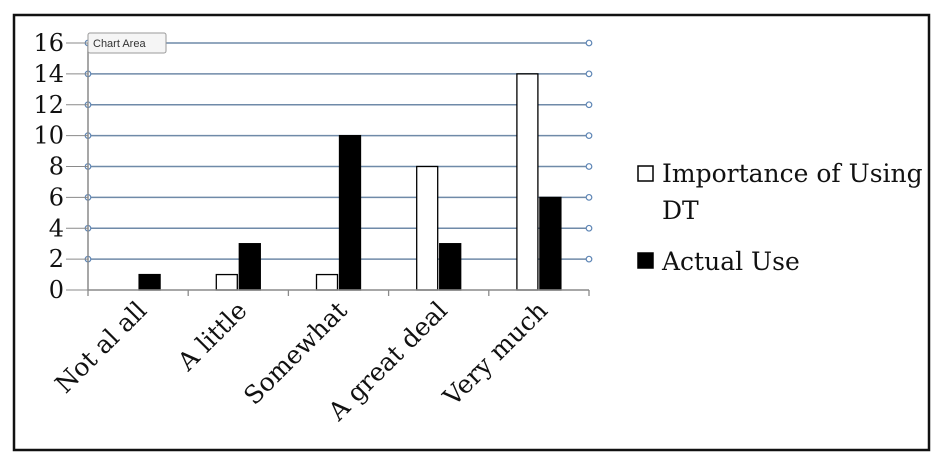 Image resolution: width=936 pixels, height=457 pixels. Describe the element at coordinates (56, 167) in the screenshot. I see `y-tick-label: 8` at that location.